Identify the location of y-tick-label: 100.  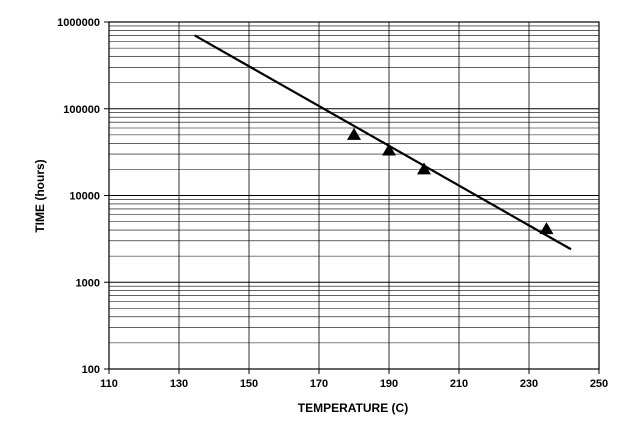
(91, 370).